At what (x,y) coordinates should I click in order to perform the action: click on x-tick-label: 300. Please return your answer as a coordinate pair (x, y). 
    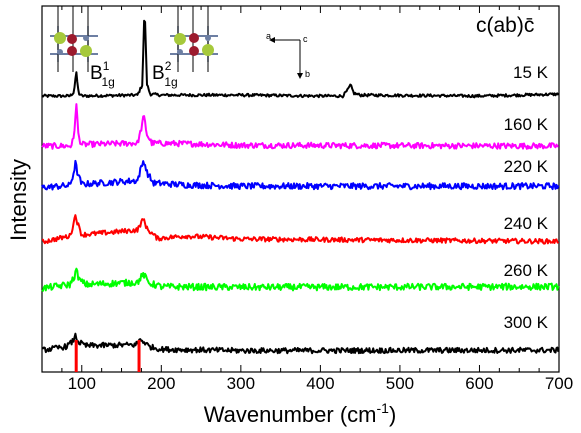
    Looking at the image, I should click on (241, 383).